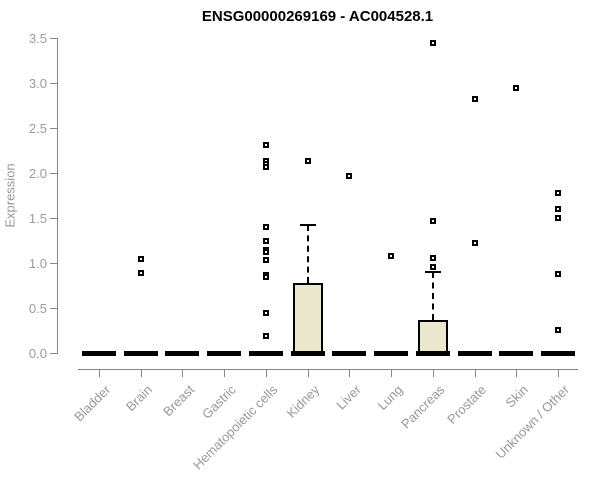 This screenshot has width=600, height=500. Describe the element at coordinates (92, 403) in the screenshot. I see `category-label: Bladder` at that location.